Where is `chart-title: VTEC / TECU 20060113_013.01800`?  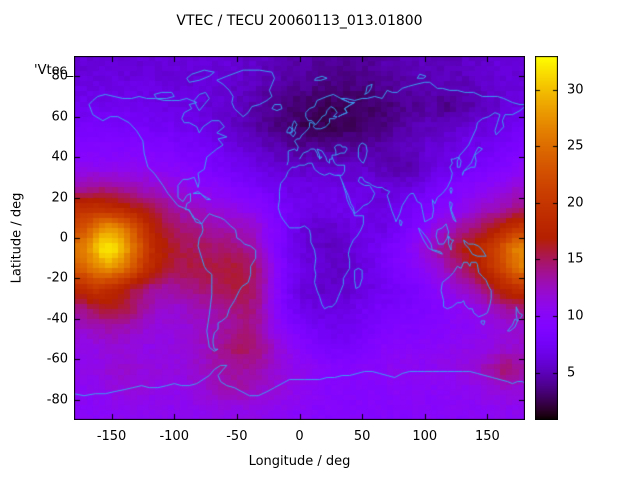
chart-title: VTEC / TECU 20060113_013.01800 is located at coordinates (299, 21).